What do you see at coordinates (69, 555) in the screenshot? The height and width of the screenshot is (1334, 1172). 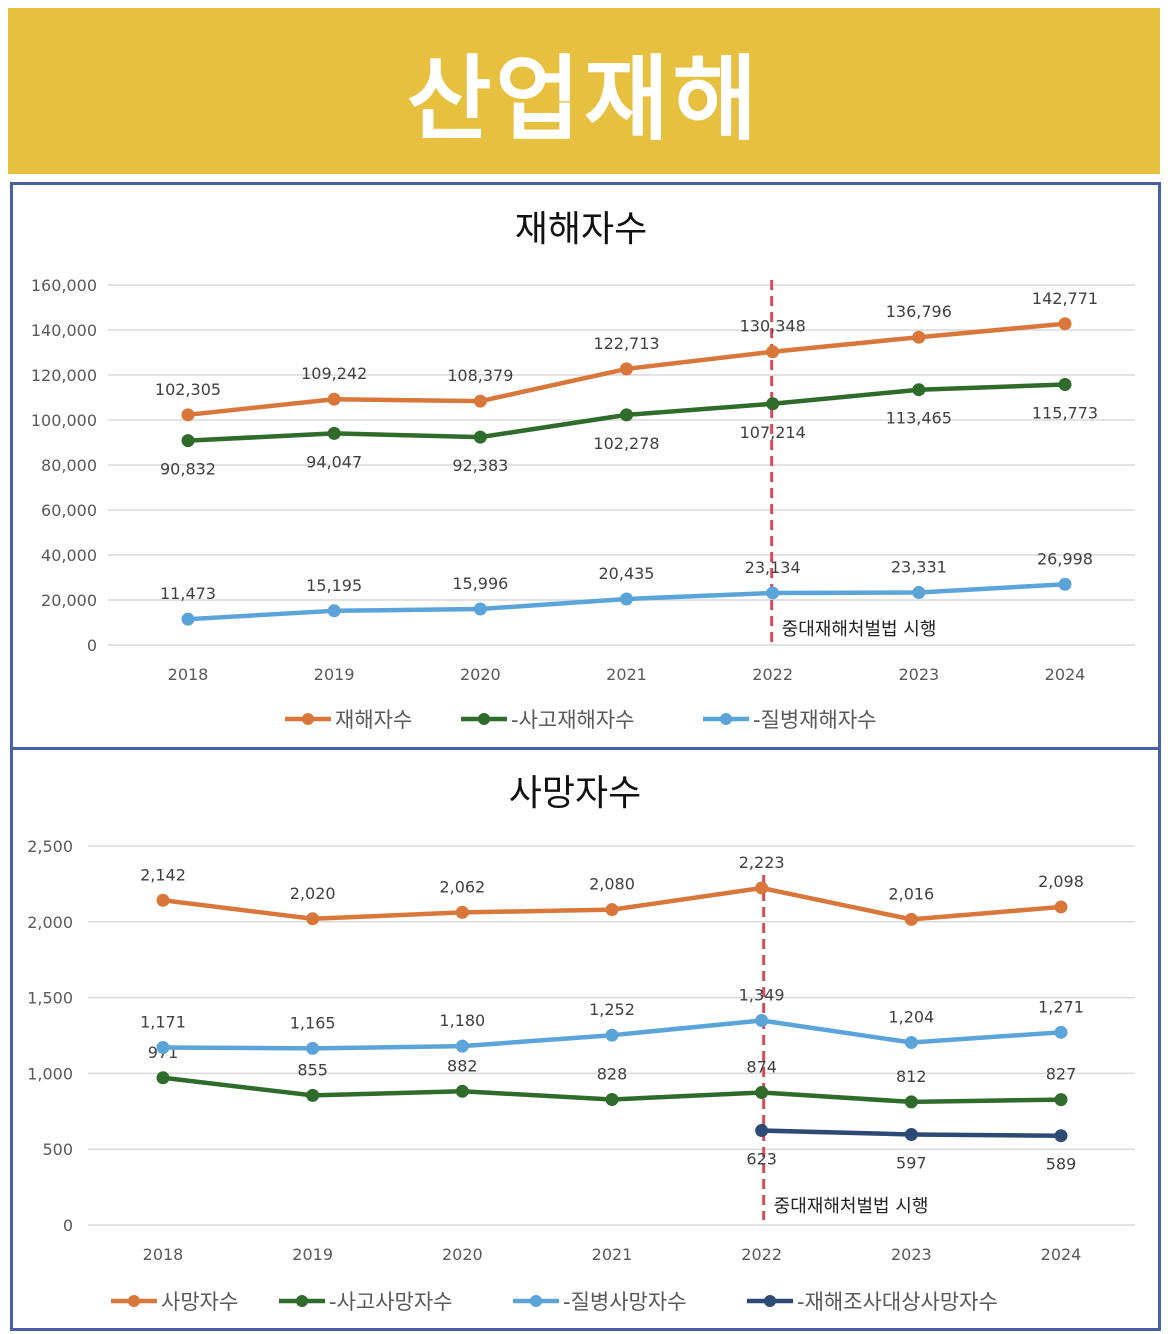 I see `y-tick-label: 40,000` at bounding box center [69, 555].